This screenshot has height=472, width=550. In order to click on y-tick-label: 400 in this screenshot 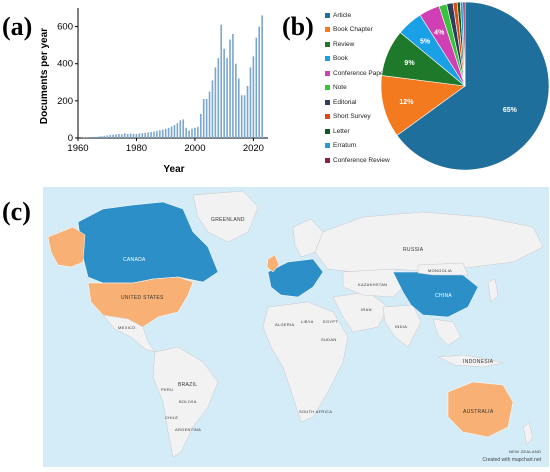, I will do `click(65, 64)`.